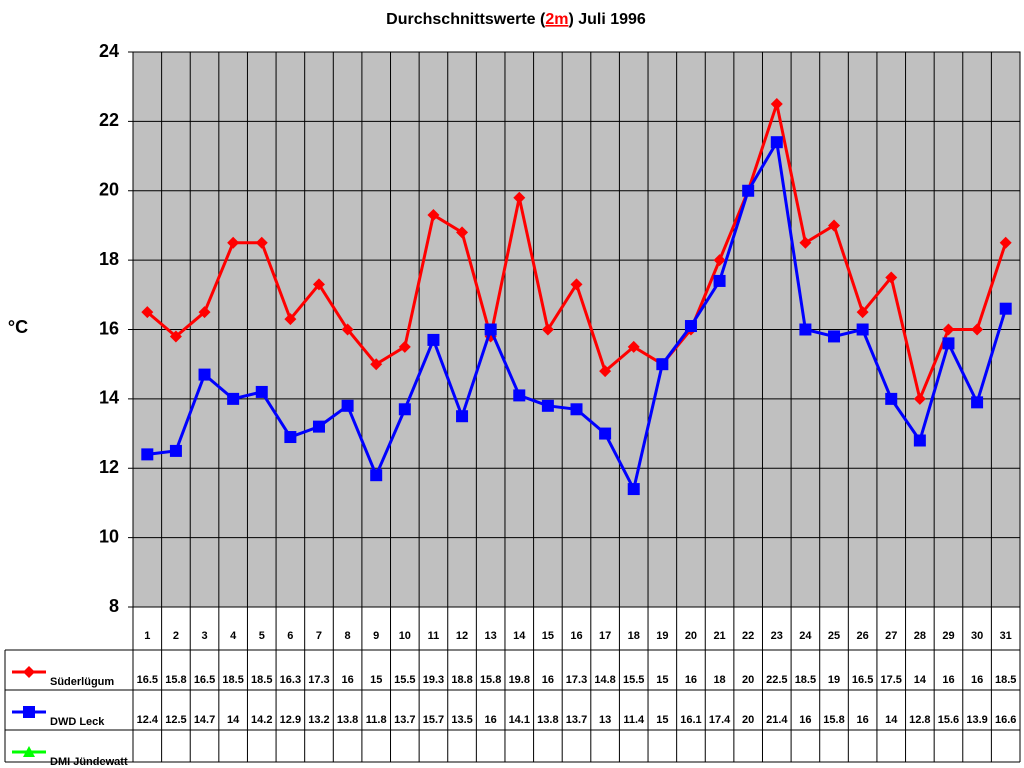 Image resolution: width=1024 pixels, height=768 pixels. I want to click on y-tick-label: 18, so click(109, 259).